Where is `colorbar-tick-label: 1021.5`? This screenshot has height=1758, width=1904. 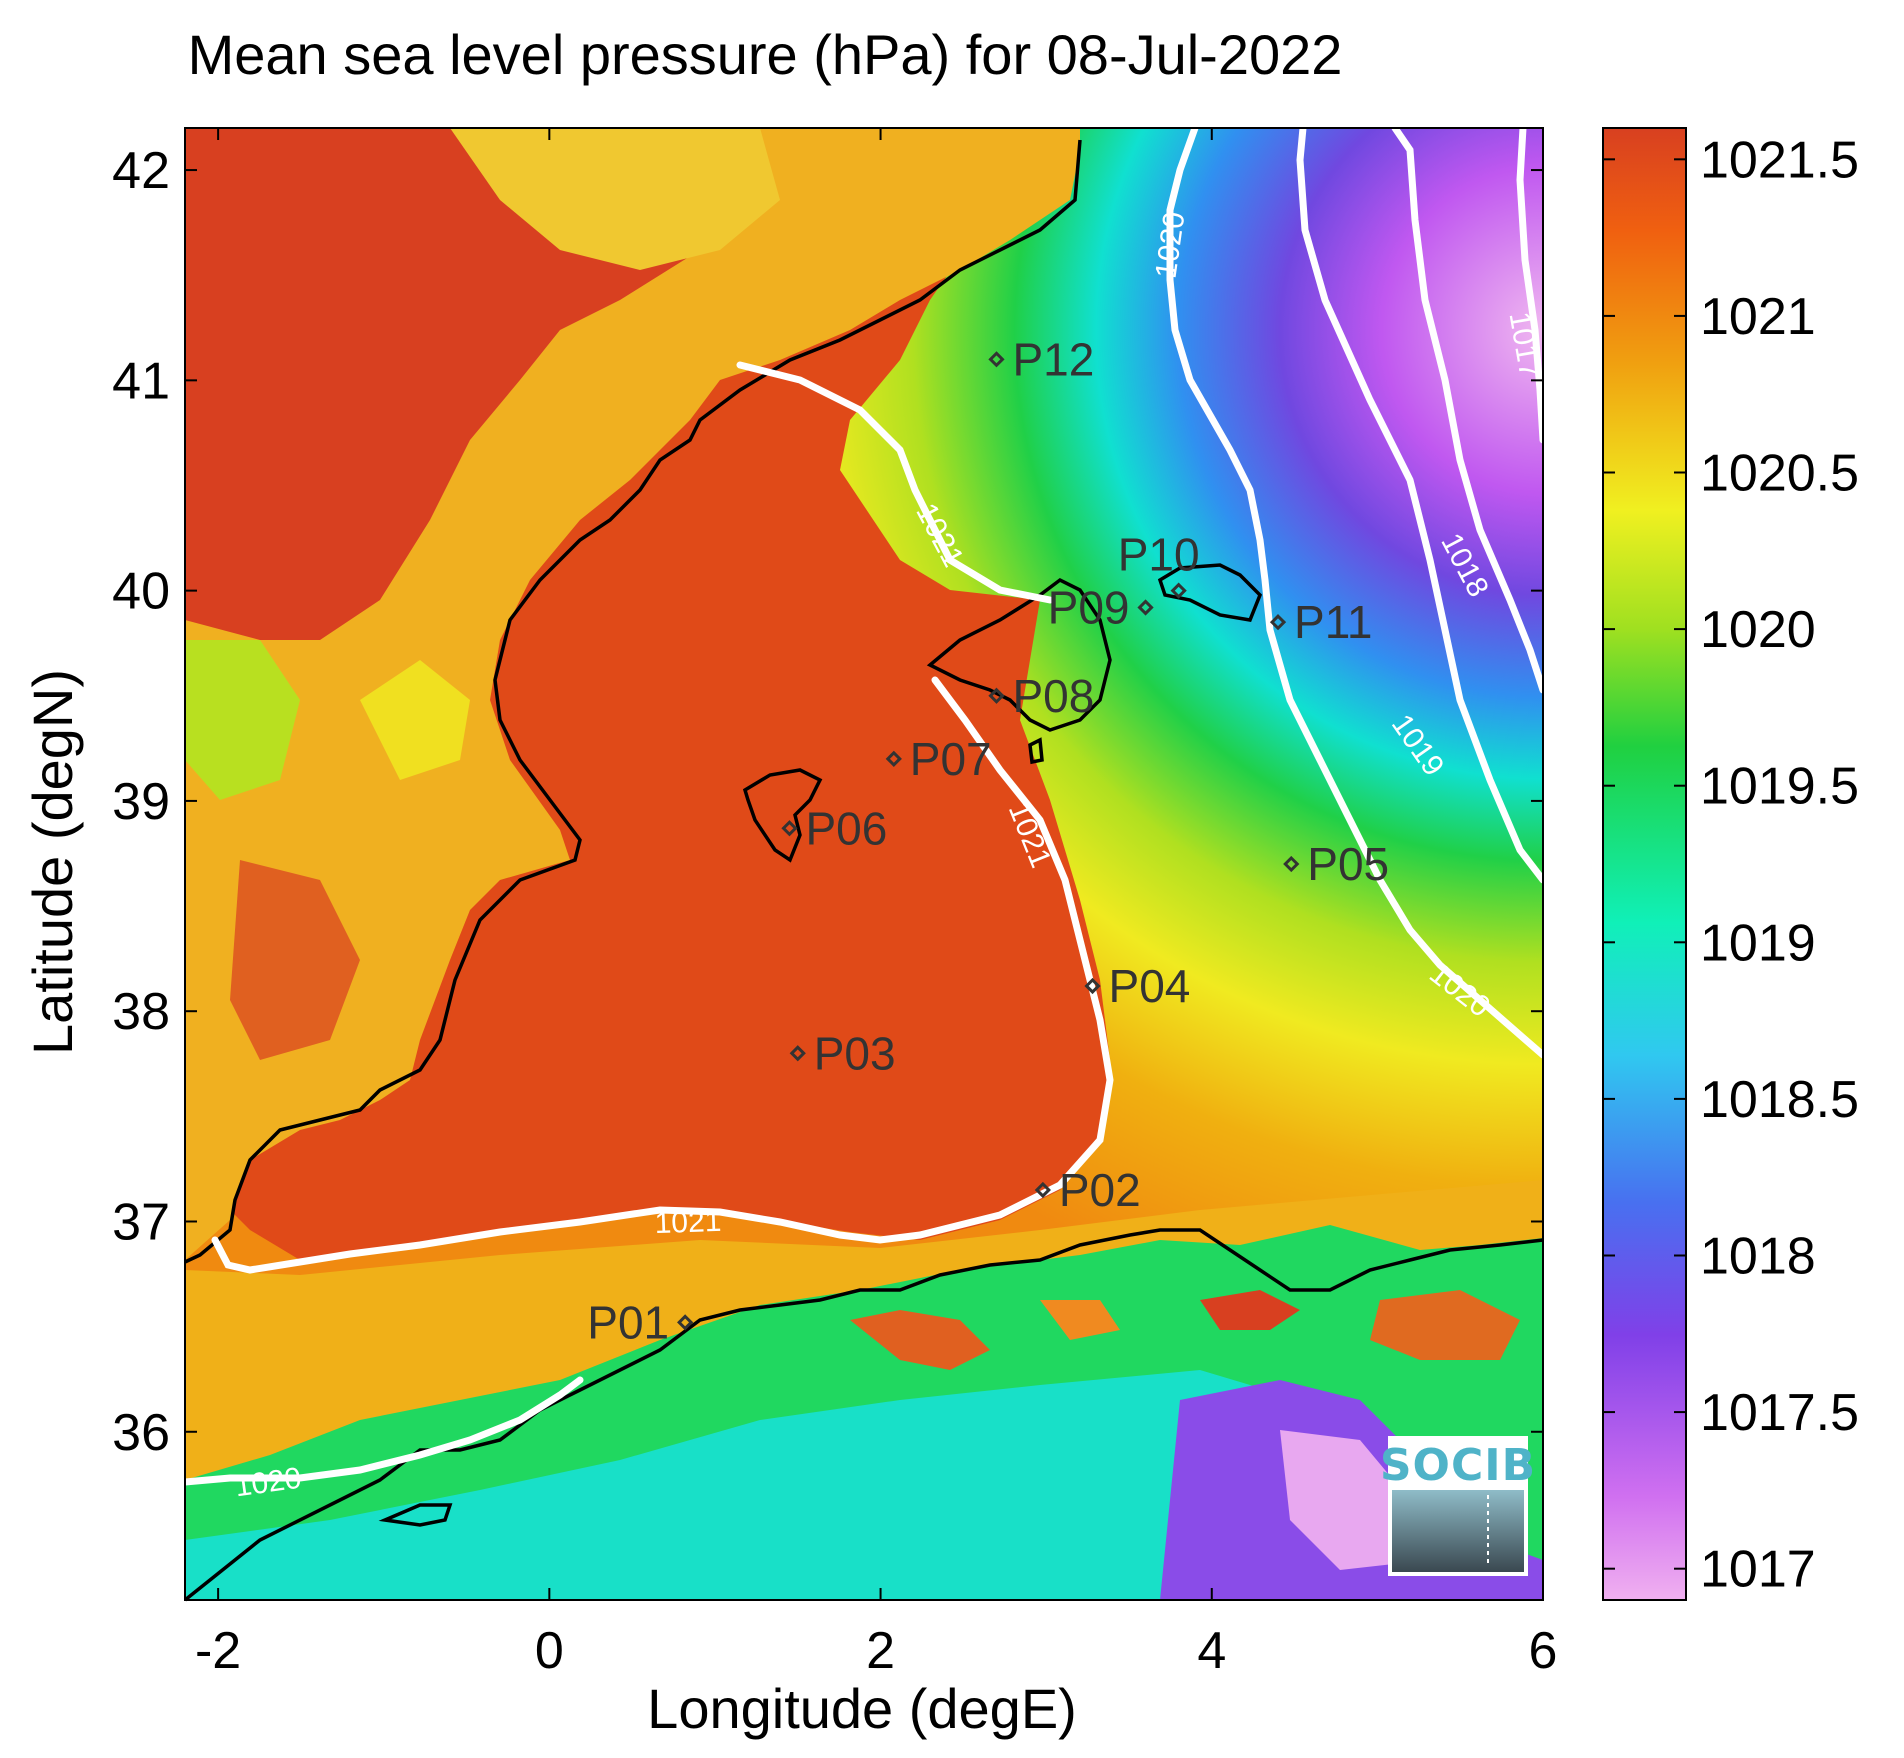
colorbar-tick-label: 1021.5 is located at coordinates (1779, 160).